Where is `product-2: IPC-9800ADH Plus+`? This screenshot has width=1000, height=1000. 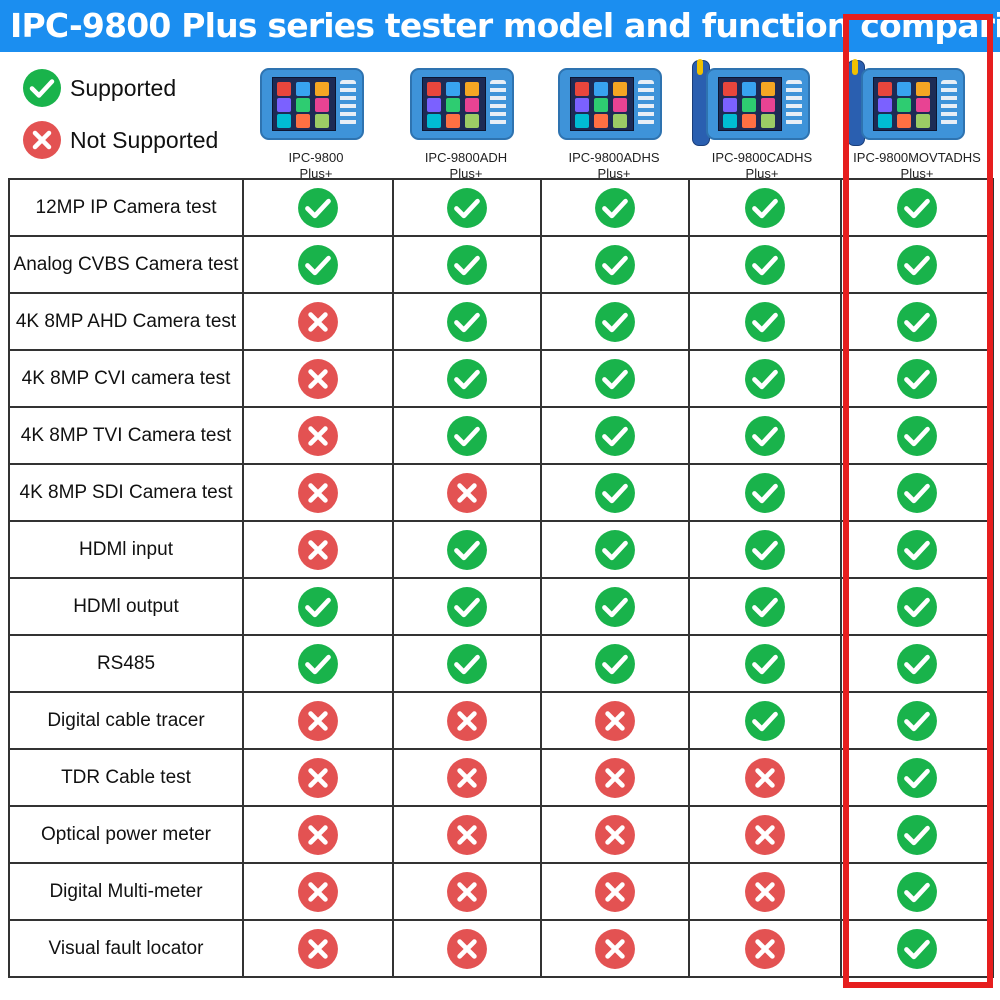 product-2: IPC-9800ADH Plus+ is located at coordinates (466, 120).